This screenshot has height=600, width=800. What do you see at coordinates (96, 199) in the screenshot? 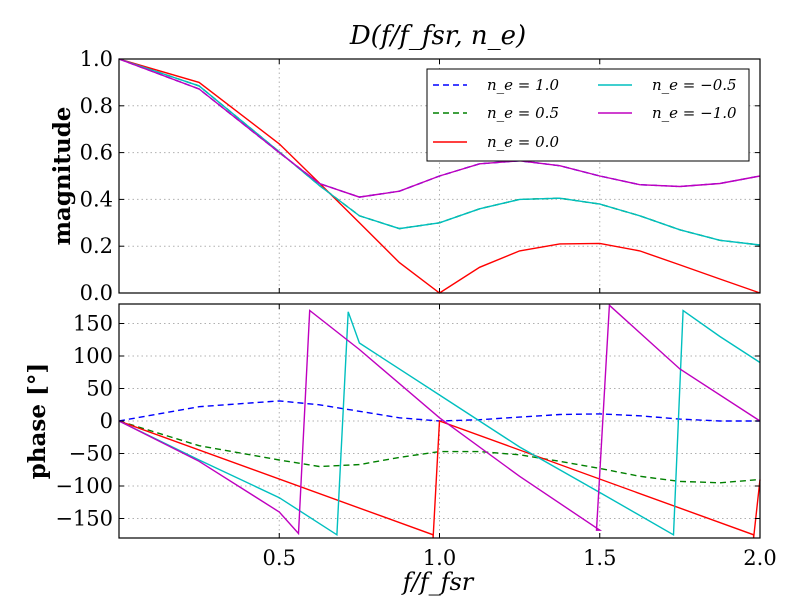
I see `y-tick-label: 0.4` at bounding box center [96, 199].